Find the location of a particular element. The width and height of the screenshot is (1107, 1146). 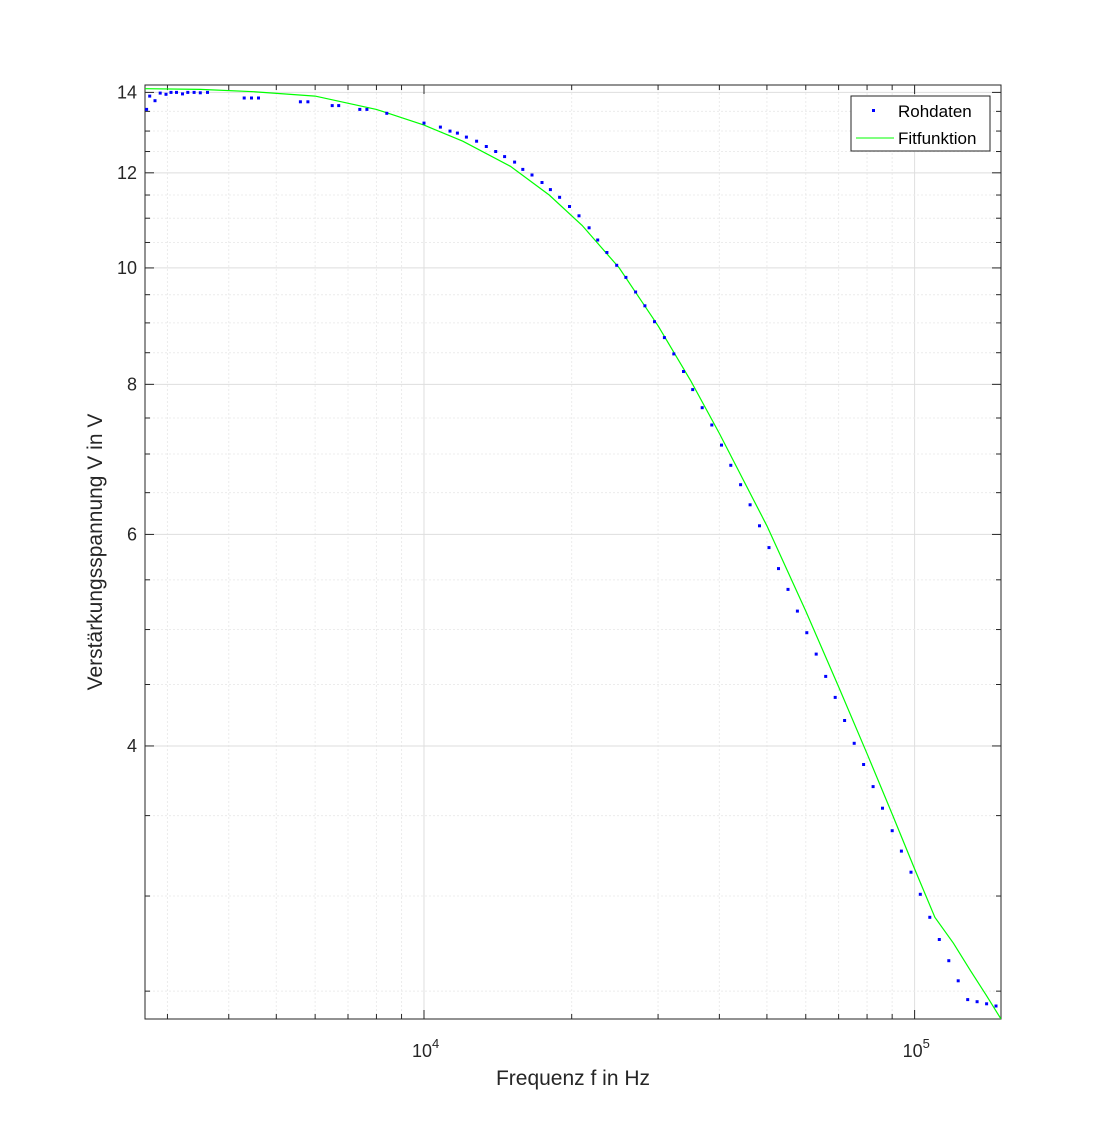

legend-box is located at coordinates (920, 123).